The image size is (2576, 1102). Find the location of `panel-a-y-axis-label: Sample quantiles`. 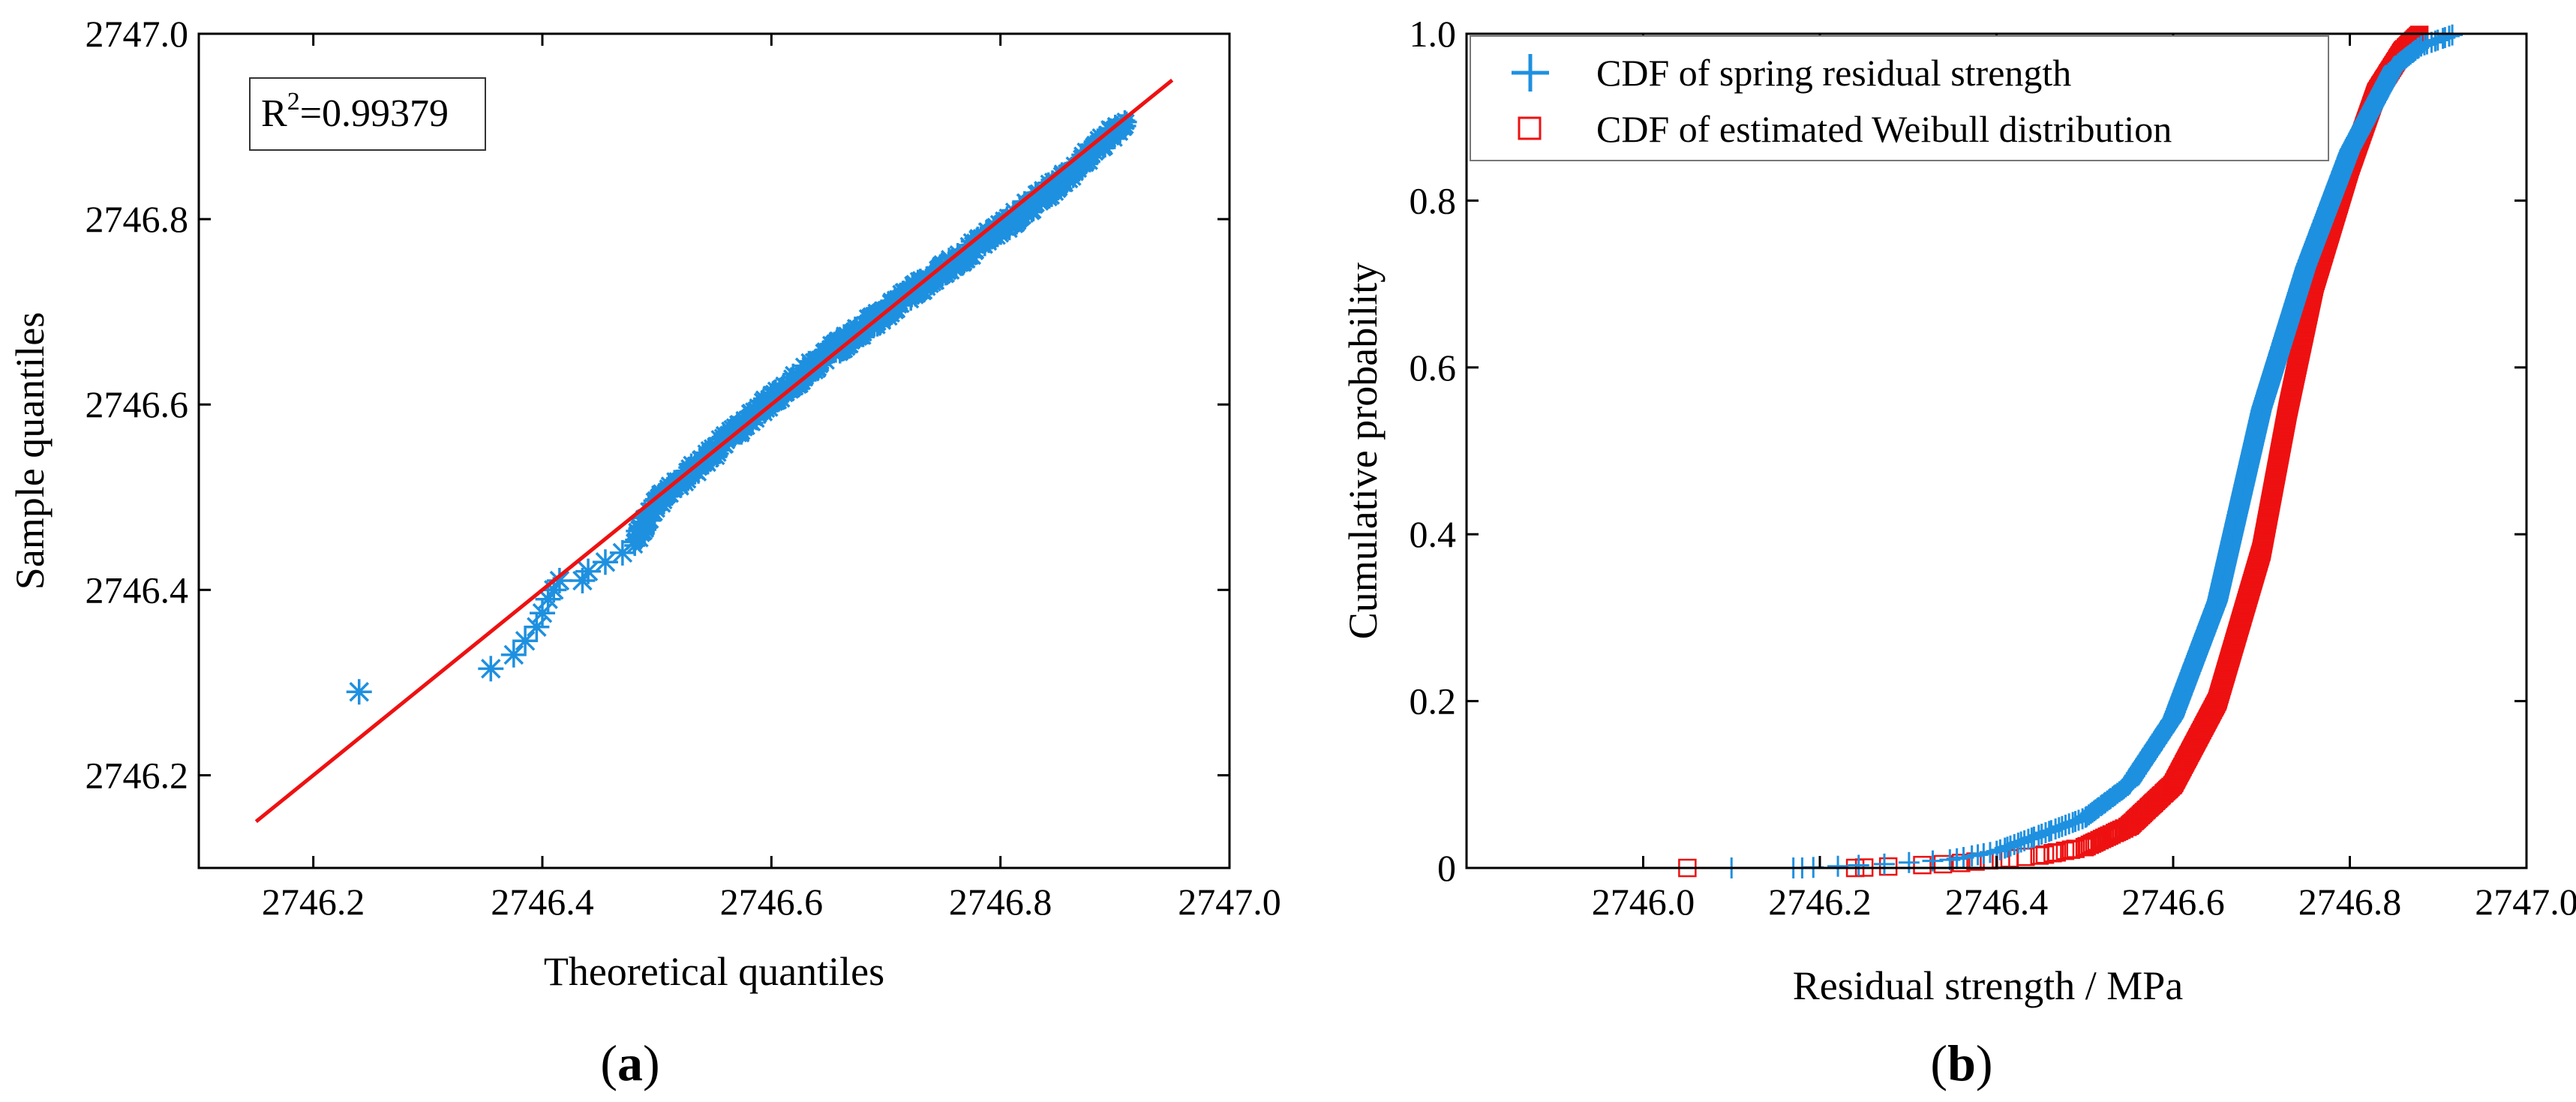

panel-a-y-axis-label: Sample quantiles is located at coordinates (30, 451).